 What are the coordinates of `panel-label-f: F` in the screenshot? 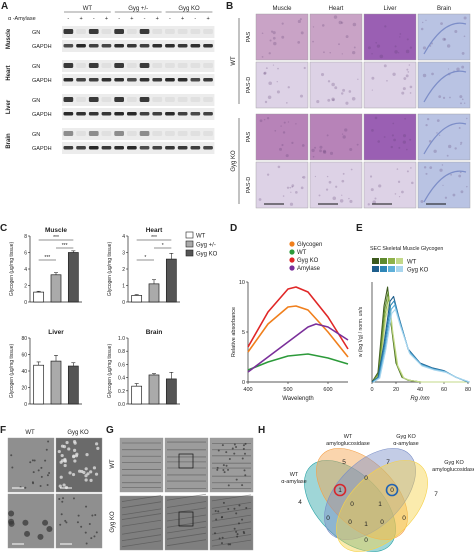 It's located at (3, 430).